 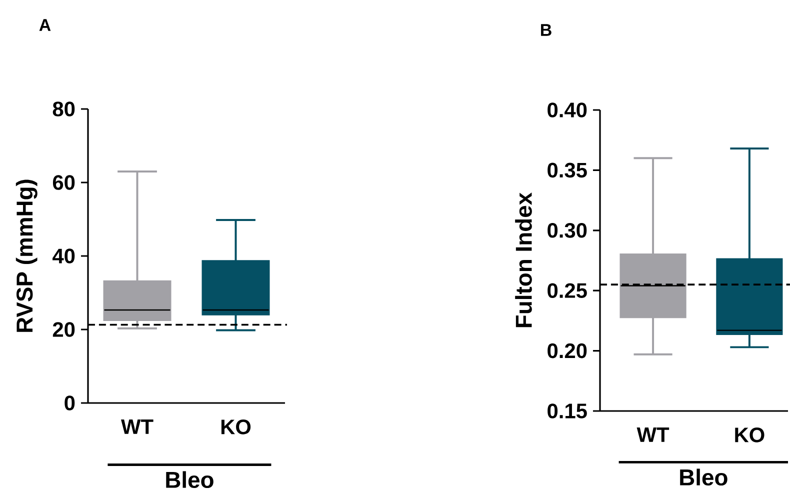 What do you see at coordinates (546, 30) in the screenshot?
I see `chart-title: B` at bounding box center [546, 30].